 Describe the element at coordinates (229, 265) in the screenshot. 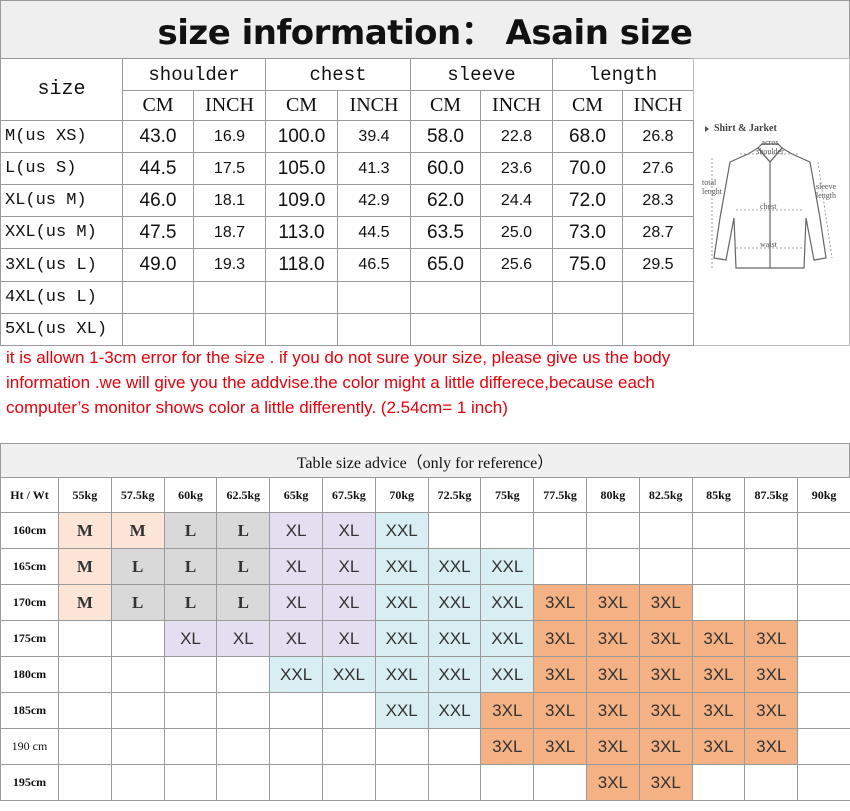

I see `size-value: 19.3` at that location.